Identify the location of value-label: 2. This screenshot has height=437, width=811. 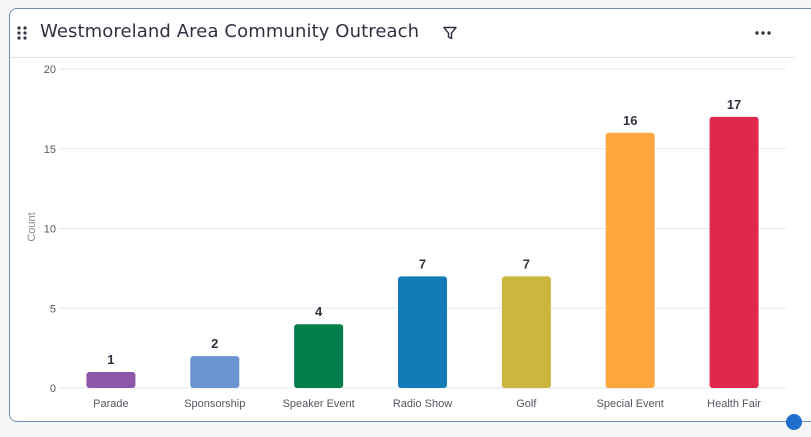
(214, 343).